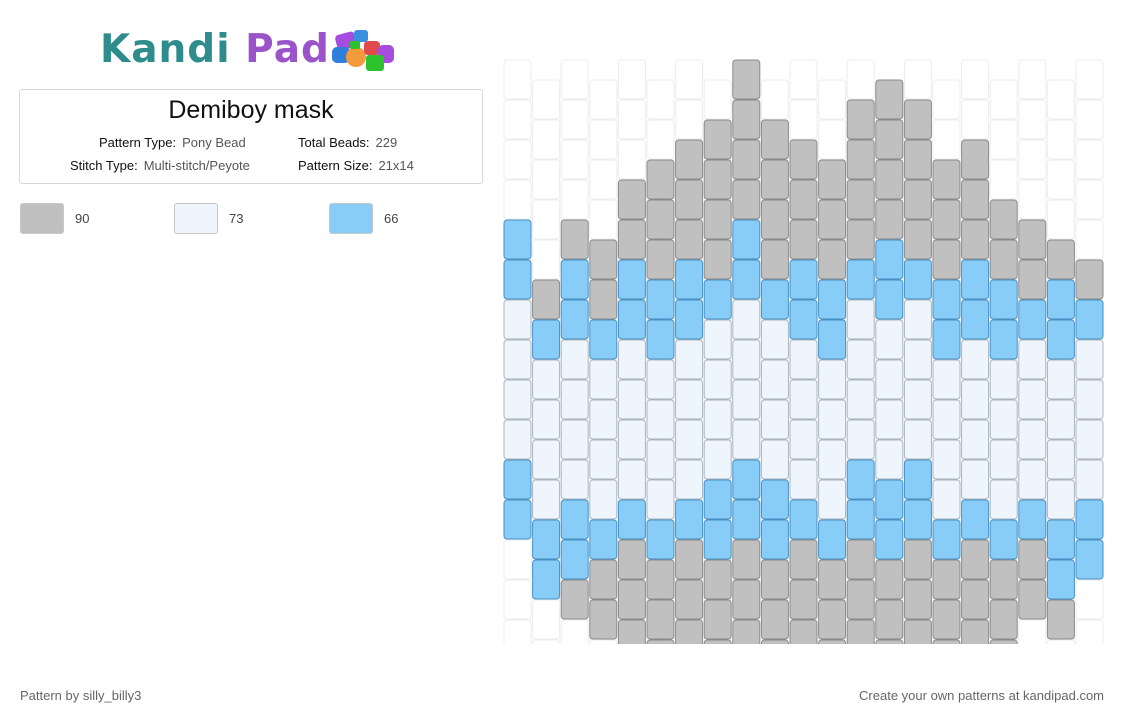 The height and width of the screenshot is (720, 1124). I want to click on bead-pile-icon, so click(363, 50).